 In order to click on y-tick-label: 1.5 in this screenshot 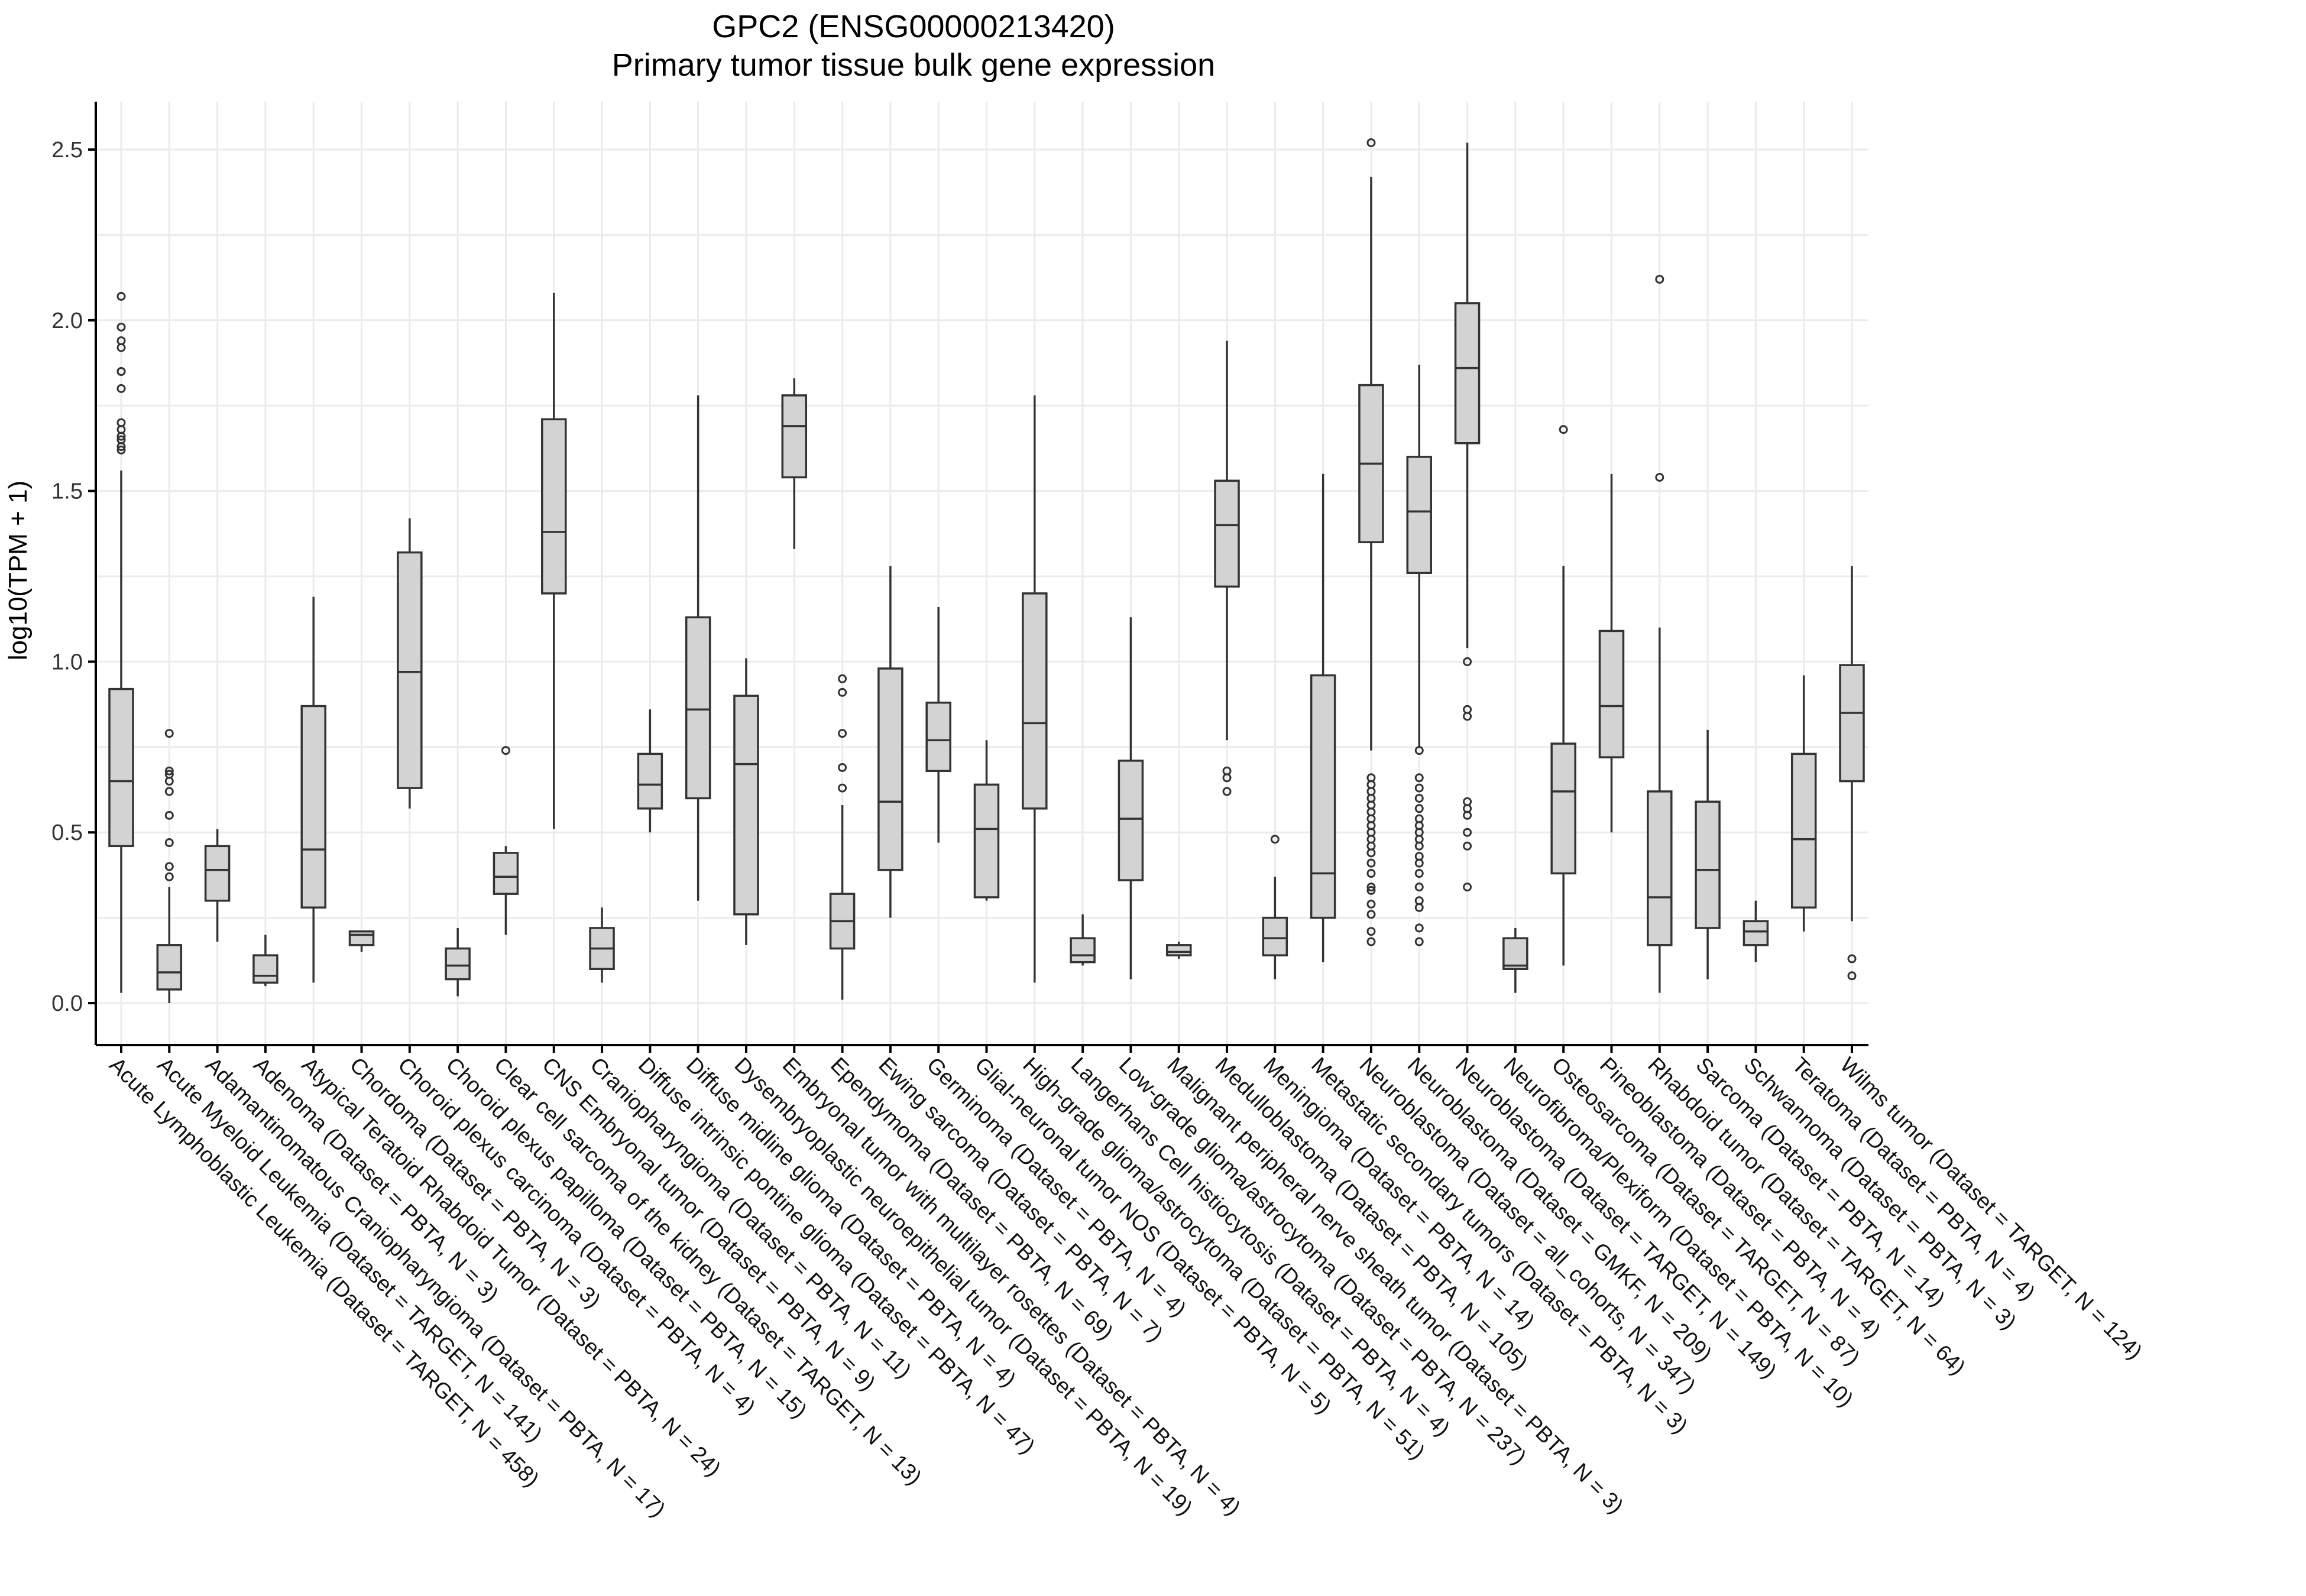, I will do `click(67, 491)`.